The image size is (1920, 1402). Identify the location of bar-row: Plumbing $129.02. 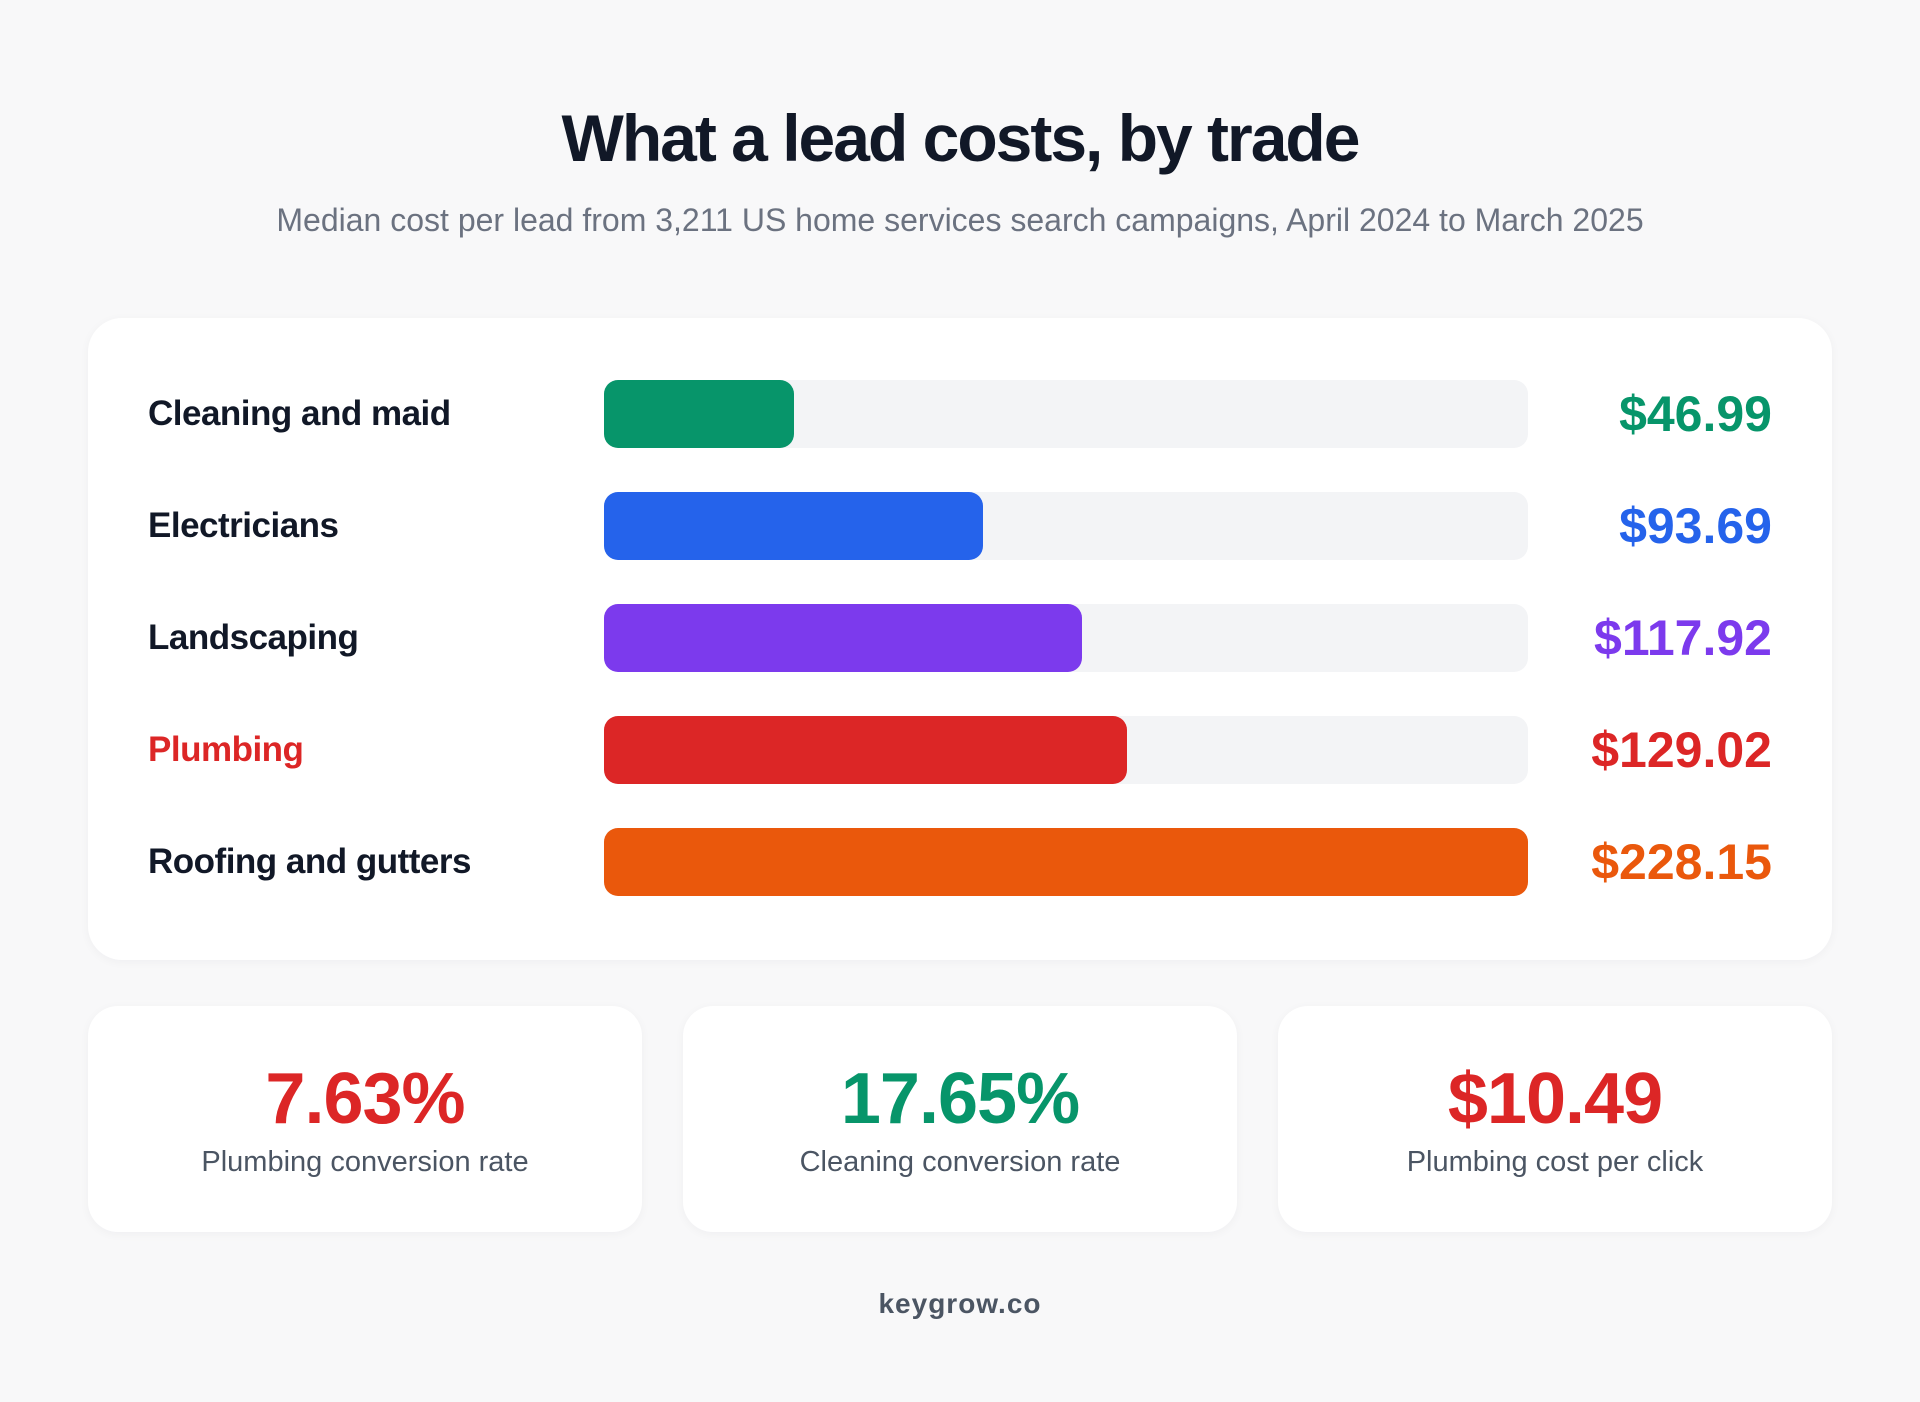
(960, 750).